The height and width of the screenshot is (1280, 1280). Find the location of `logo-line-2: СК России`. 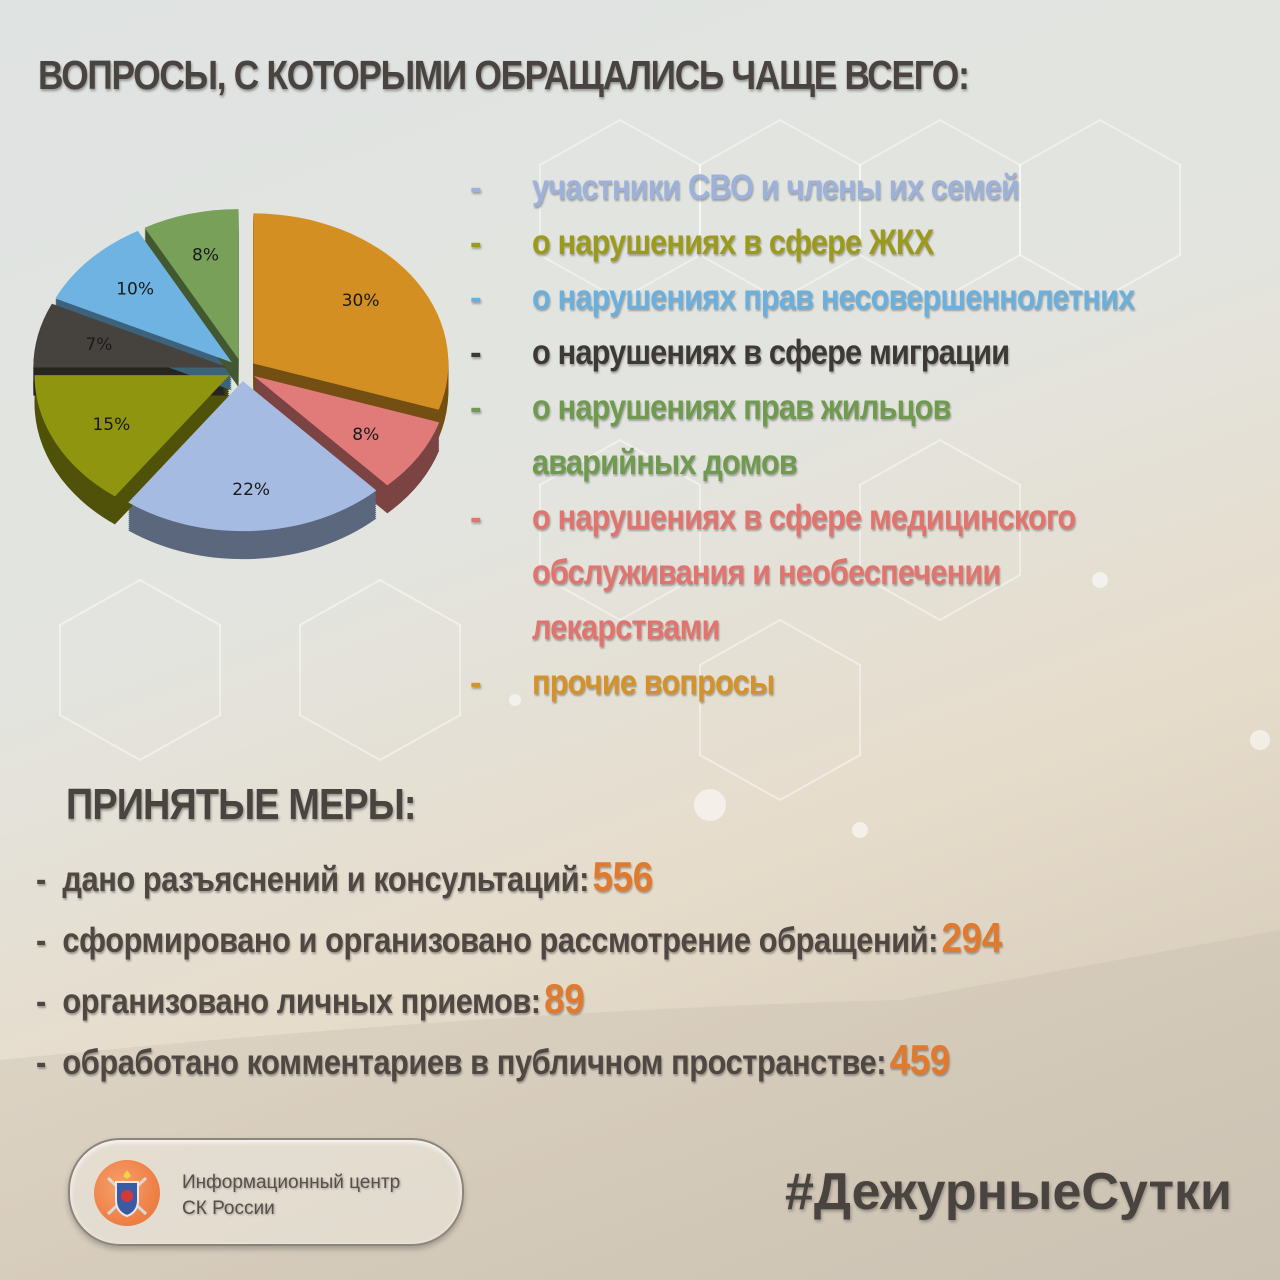

logo-line-2: СК России is located at coordinates (228, 1208).